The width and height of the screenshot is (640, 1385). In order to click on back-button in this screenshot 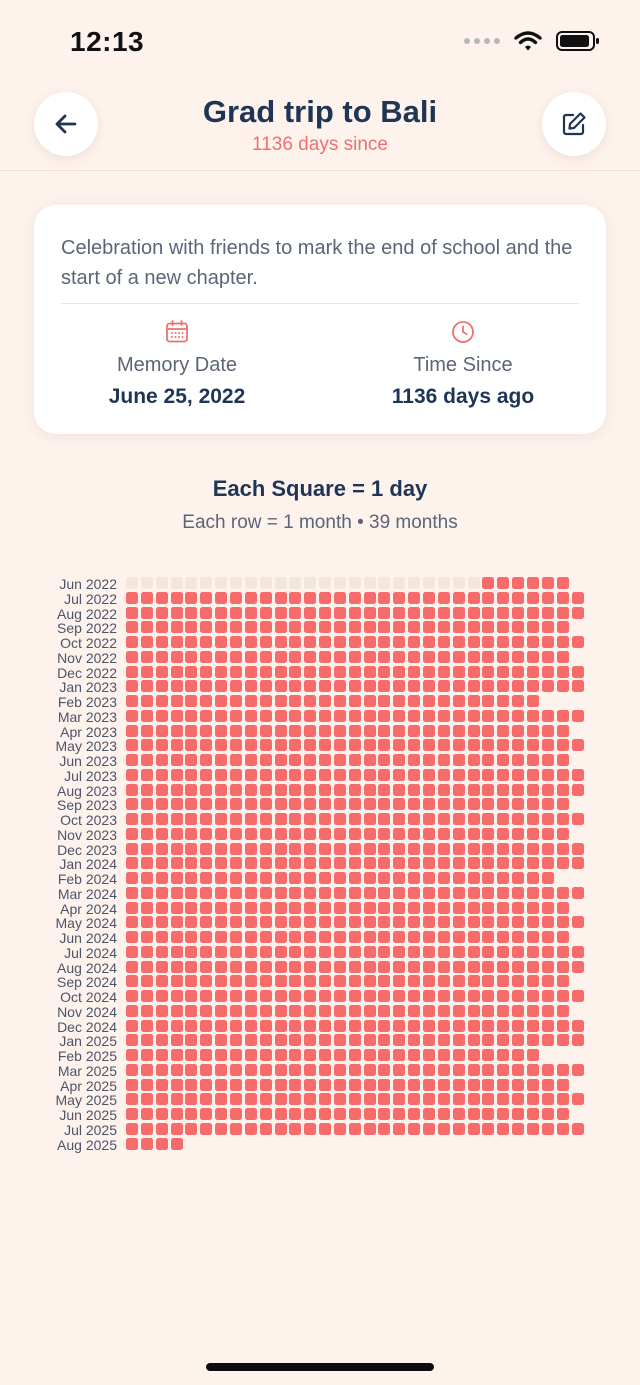, I will do `click(66, 124)`.